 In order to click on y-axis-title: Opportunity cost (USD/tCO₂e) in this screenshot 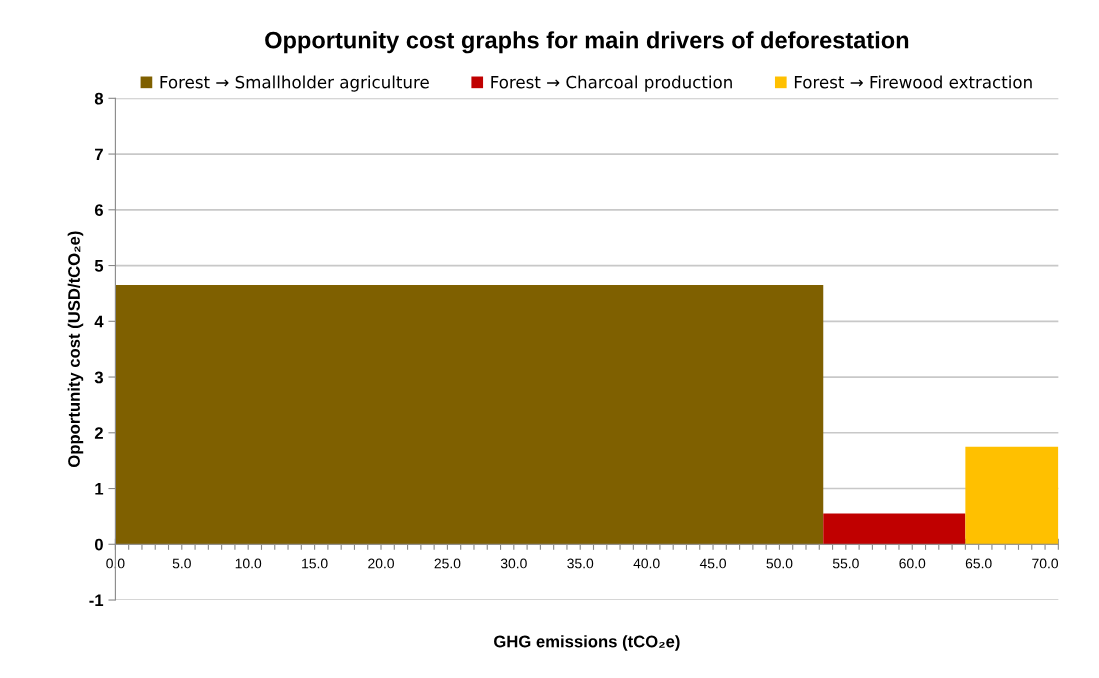, I will do `click(75, 349)`.